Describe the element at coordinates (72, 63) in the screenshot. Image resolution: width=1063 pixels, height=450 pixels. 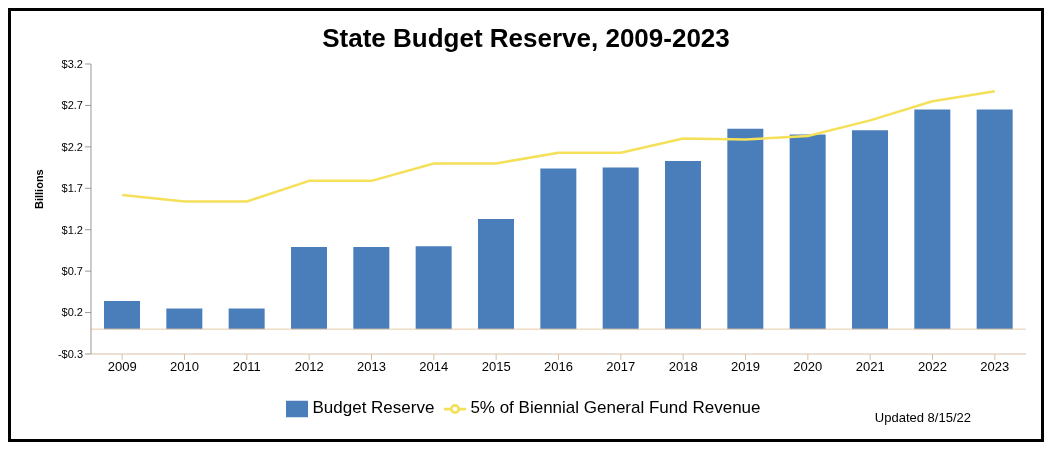
I see `y-tick-label: $3.2` at that location.